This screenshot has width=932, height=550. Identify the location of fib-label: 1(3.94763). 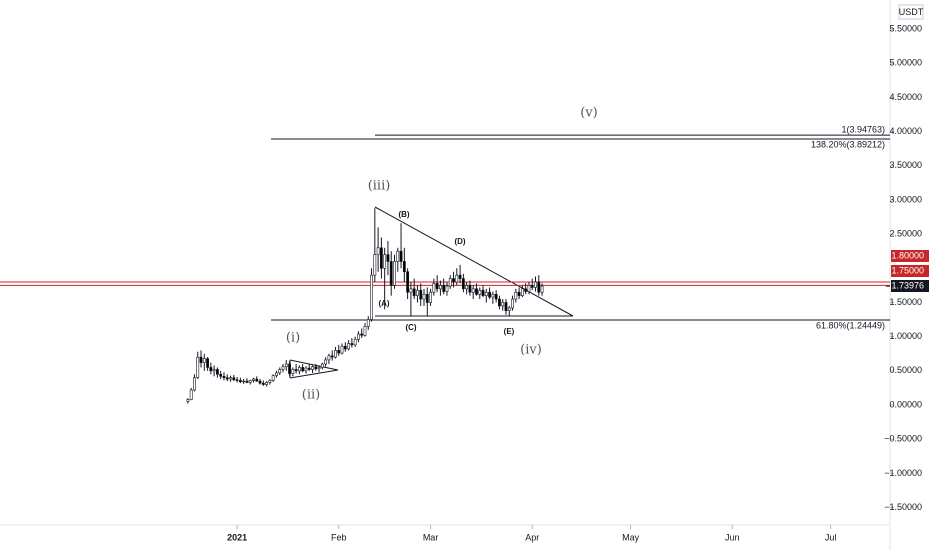
(863, 130).